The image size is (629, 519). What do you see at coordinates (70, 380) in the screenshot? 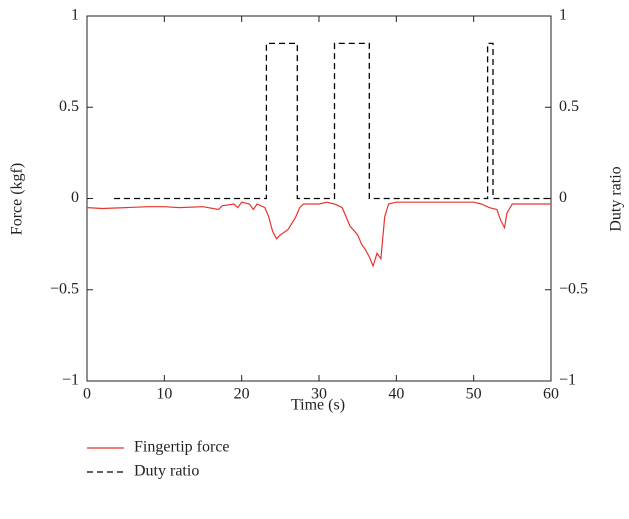
I see `y-tick-label: −1` at bounding box center [70, 380].